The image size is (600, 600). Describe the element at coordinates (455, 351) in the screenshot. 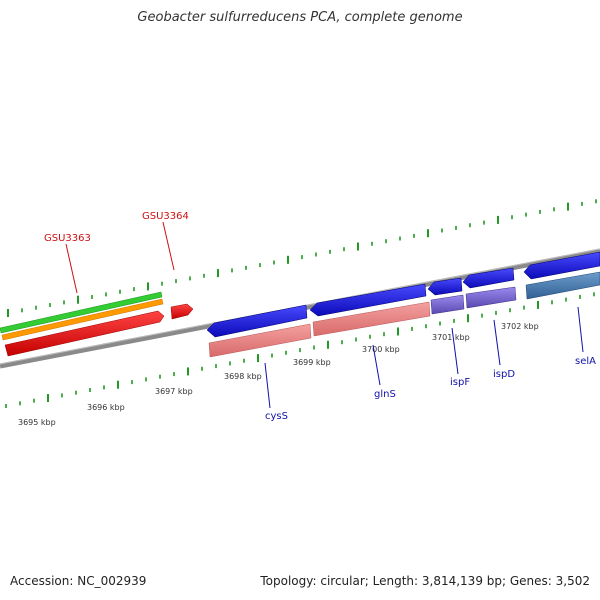

I see `gene-ispF-leader` at that location.